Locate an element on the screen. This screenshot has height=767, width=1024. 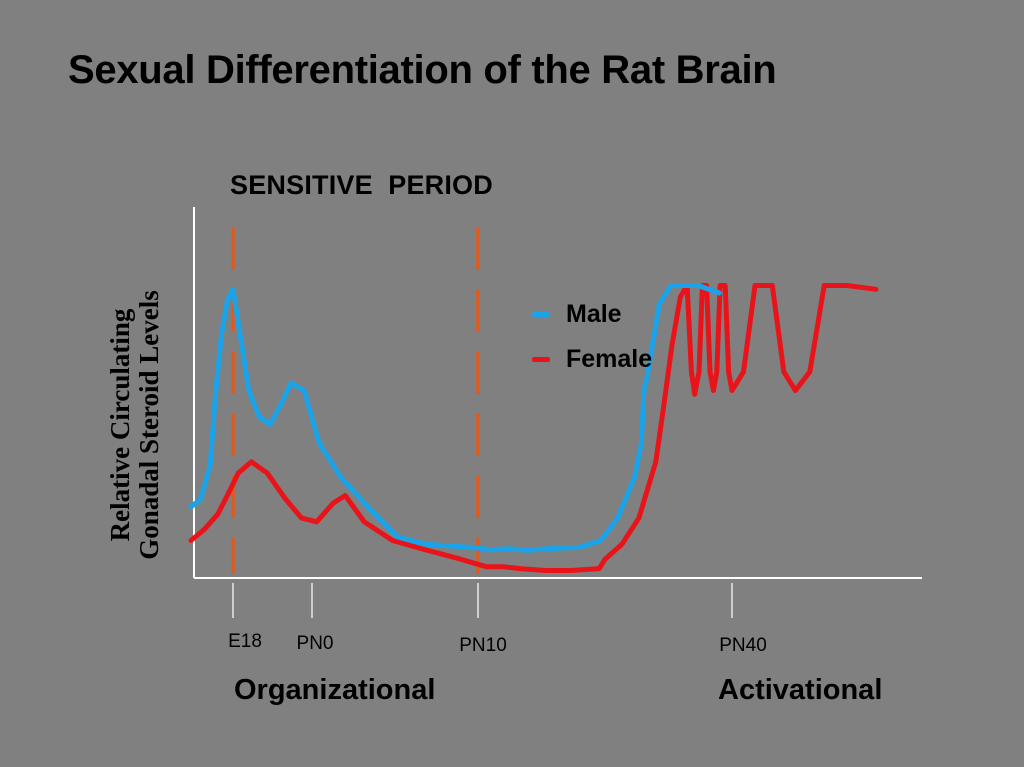
slide-title: Sexual Differentiation of the Rat Brain is located at coordinates (422, 70).